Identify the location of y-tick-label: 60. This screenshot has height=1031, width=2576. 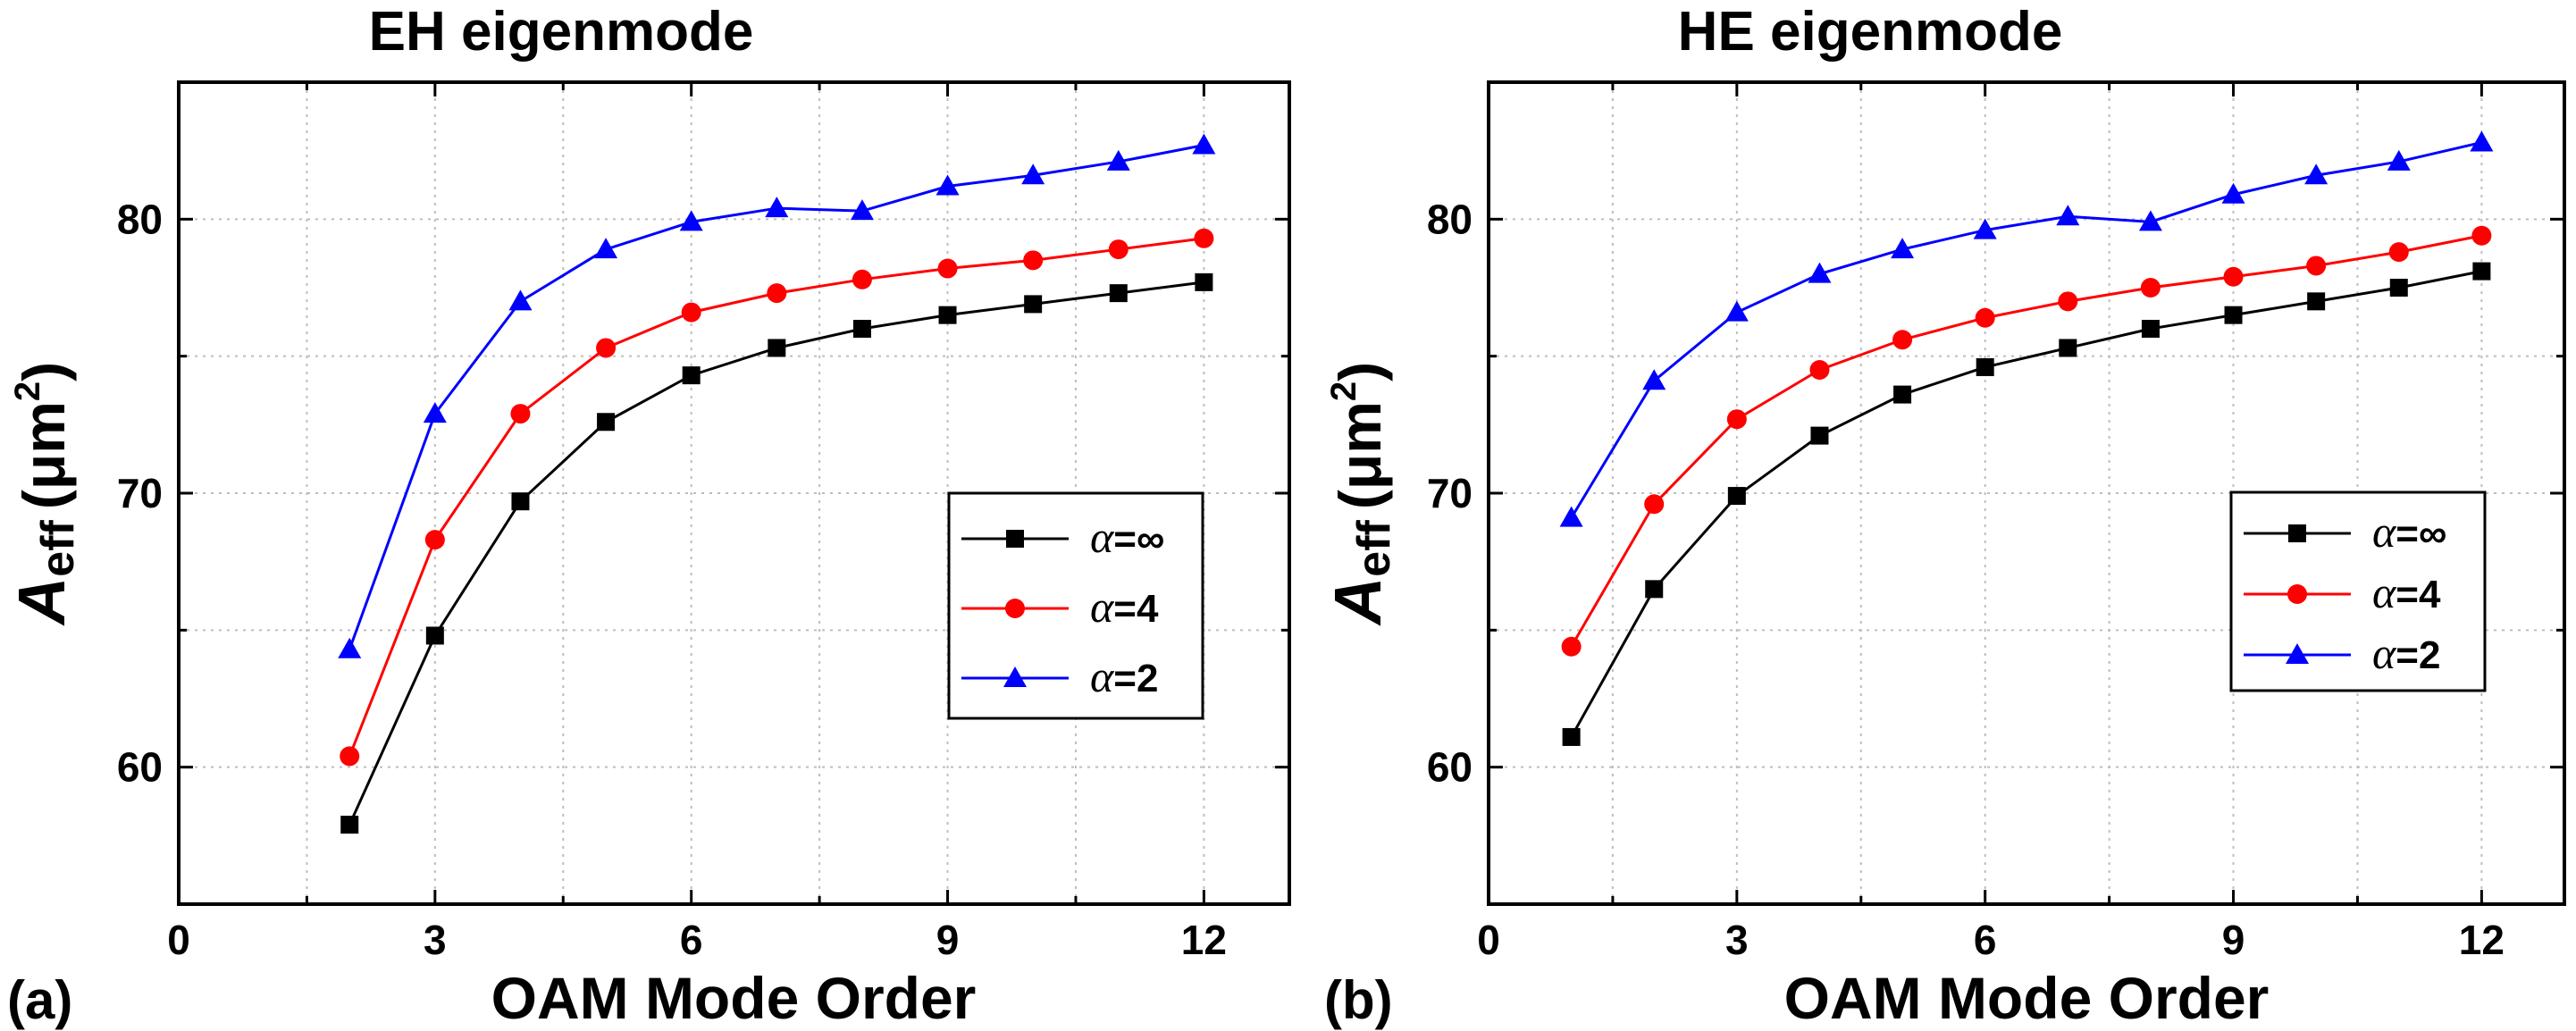
(1450, 767).